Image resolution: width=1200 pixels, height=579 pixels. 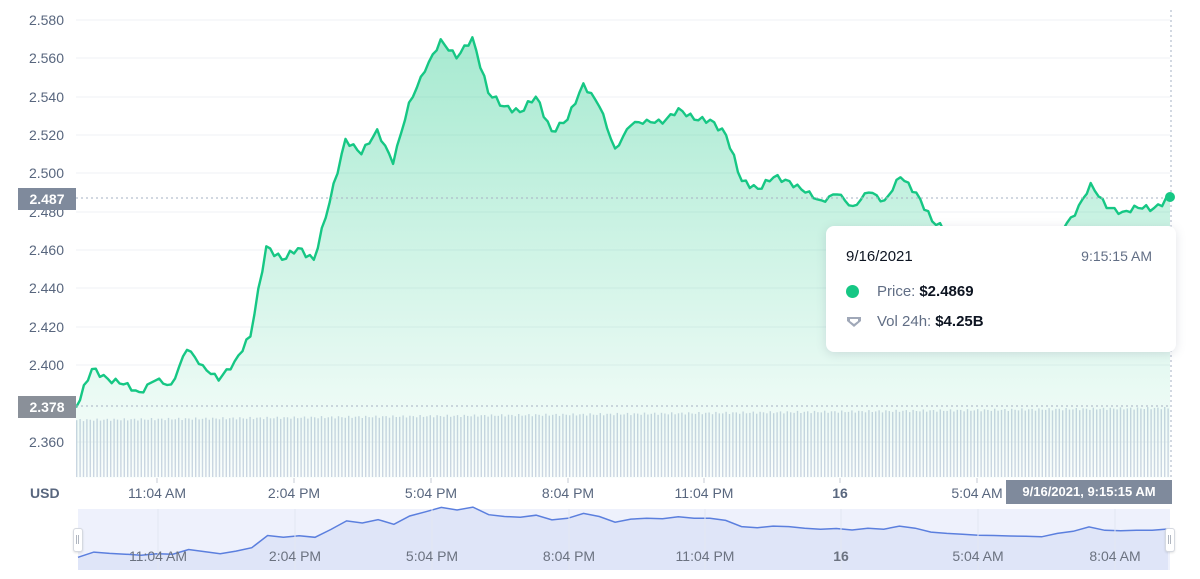 I want to click on y-tick: 2.540, so click(x=46, y=97).